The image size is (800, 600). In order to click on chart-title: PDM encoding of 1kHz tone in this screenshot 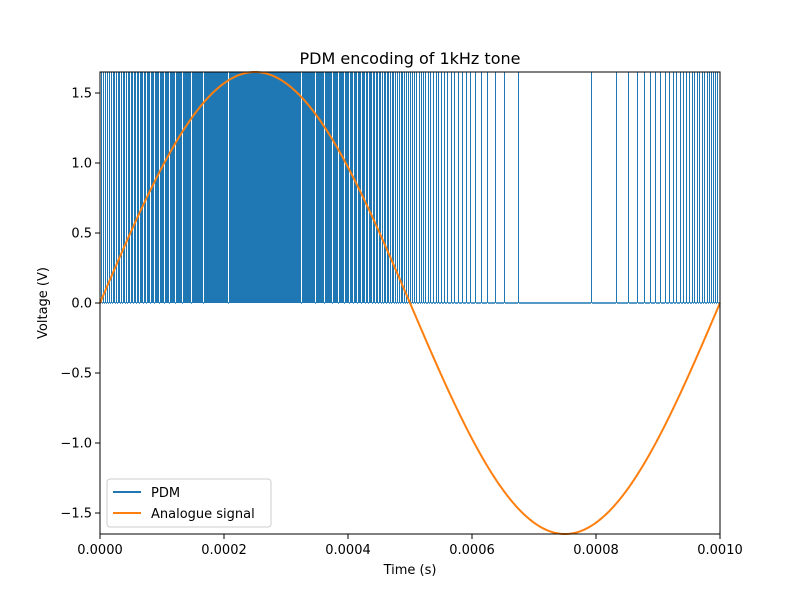, I will do `click(410, 58)`.